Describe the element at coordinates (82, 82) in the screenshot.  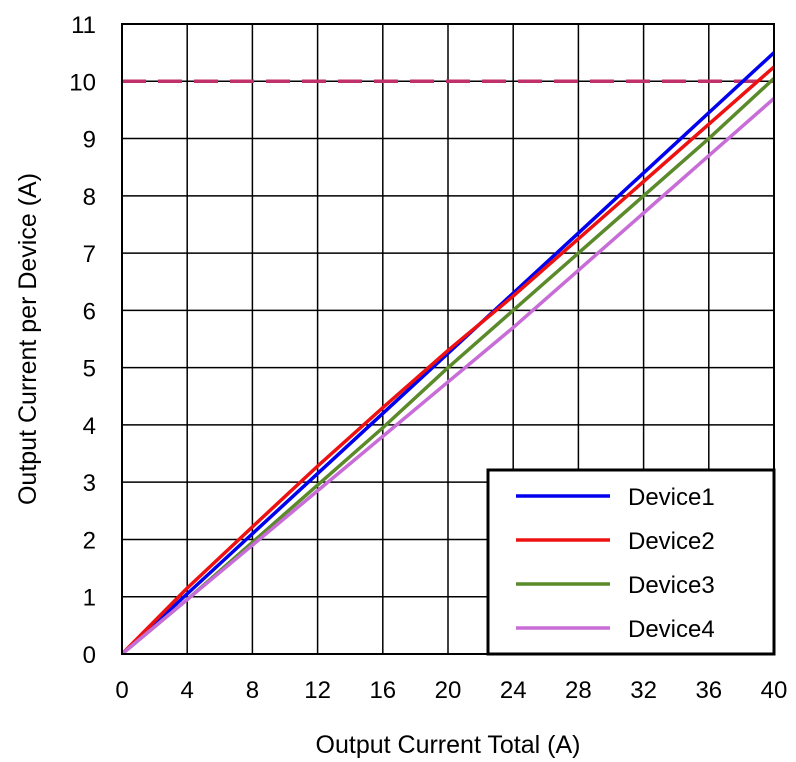
I see `y-tick-label: 10` at that location.